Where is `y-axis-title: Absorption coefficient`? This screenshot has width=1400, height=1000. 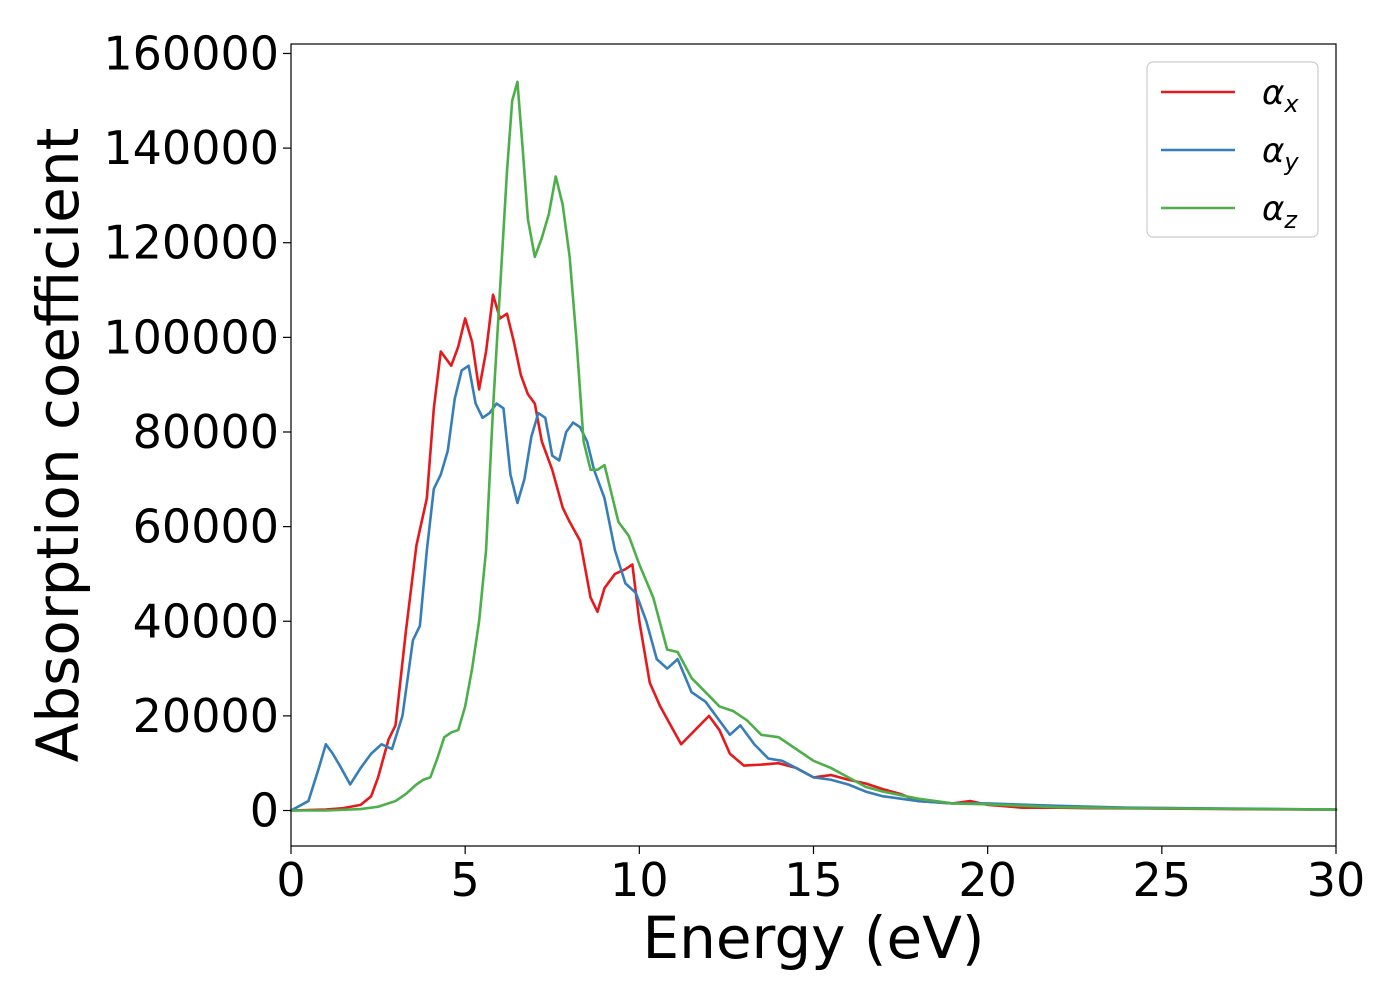
y-axis-title: Absorption coefficient is located at coordinates (58, 445).